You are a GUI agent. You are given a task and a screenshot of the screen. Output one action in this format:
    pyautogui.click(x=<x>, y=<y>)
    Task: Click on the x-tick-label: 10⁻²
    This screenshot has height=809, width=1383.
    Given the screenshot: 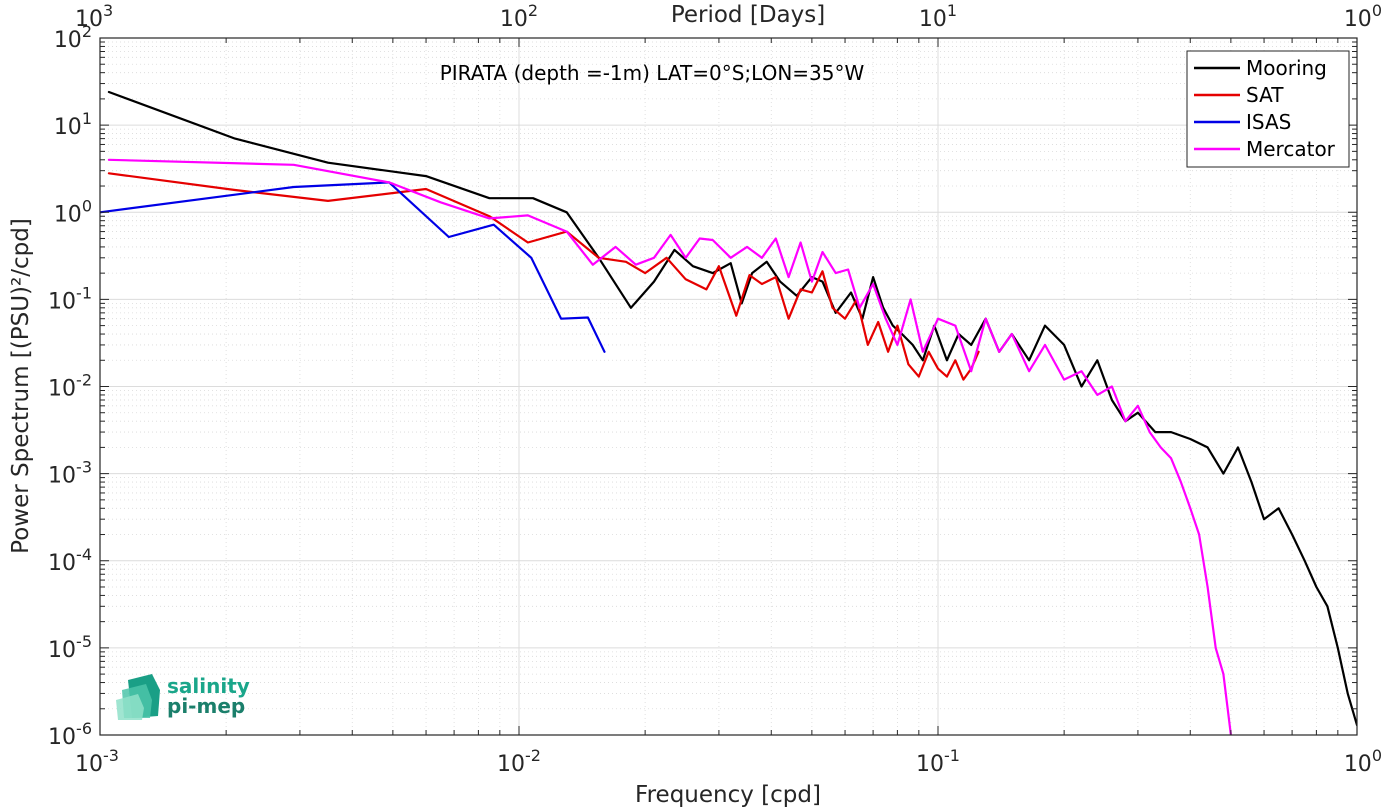 What is the action you would take?
    pyautogui.click(x=519, y=761)
    